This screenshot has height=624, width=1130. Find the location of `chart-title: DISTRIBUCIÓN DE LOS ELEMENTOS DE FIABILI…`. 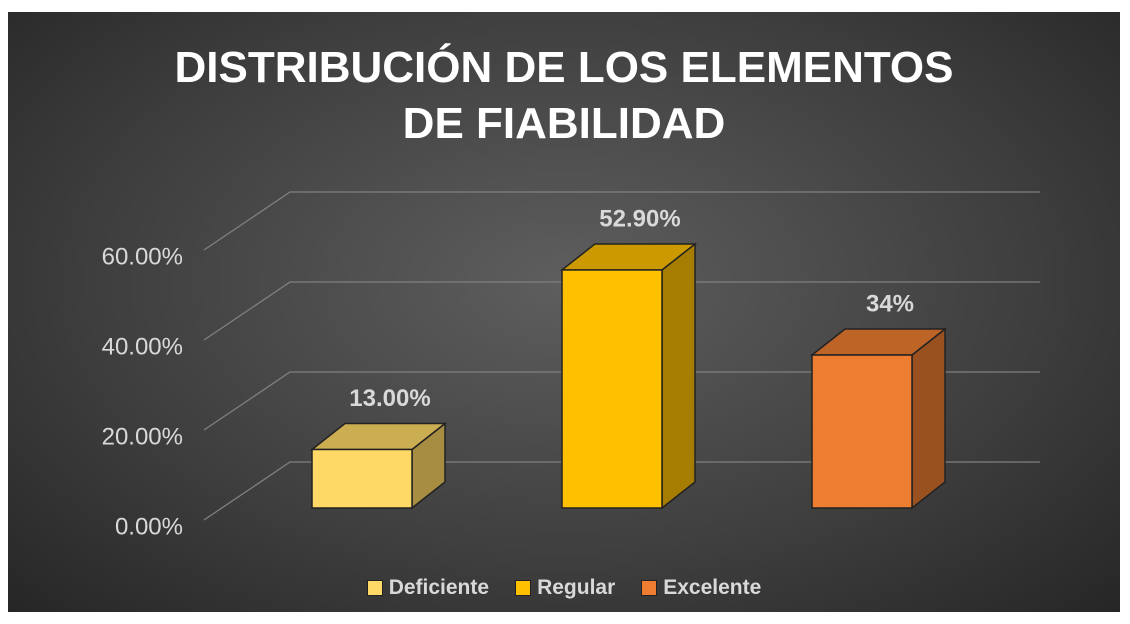

chart-title: DISTRIBUCIÓN DE LOS ELEMENTOS DE FIABILI… is located at coordinates (564, 95).